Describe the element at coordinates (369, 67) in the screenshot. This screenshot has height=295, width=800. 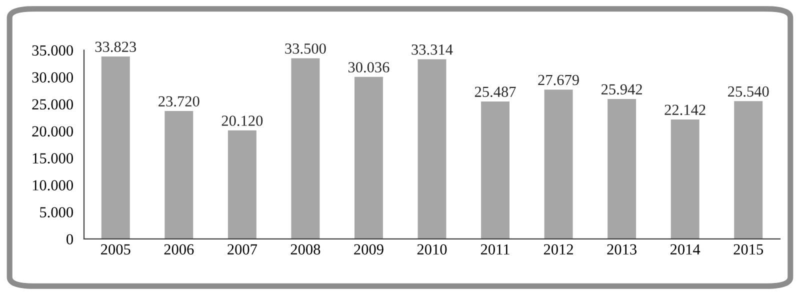
I see `data-label: 30.036` at that location.